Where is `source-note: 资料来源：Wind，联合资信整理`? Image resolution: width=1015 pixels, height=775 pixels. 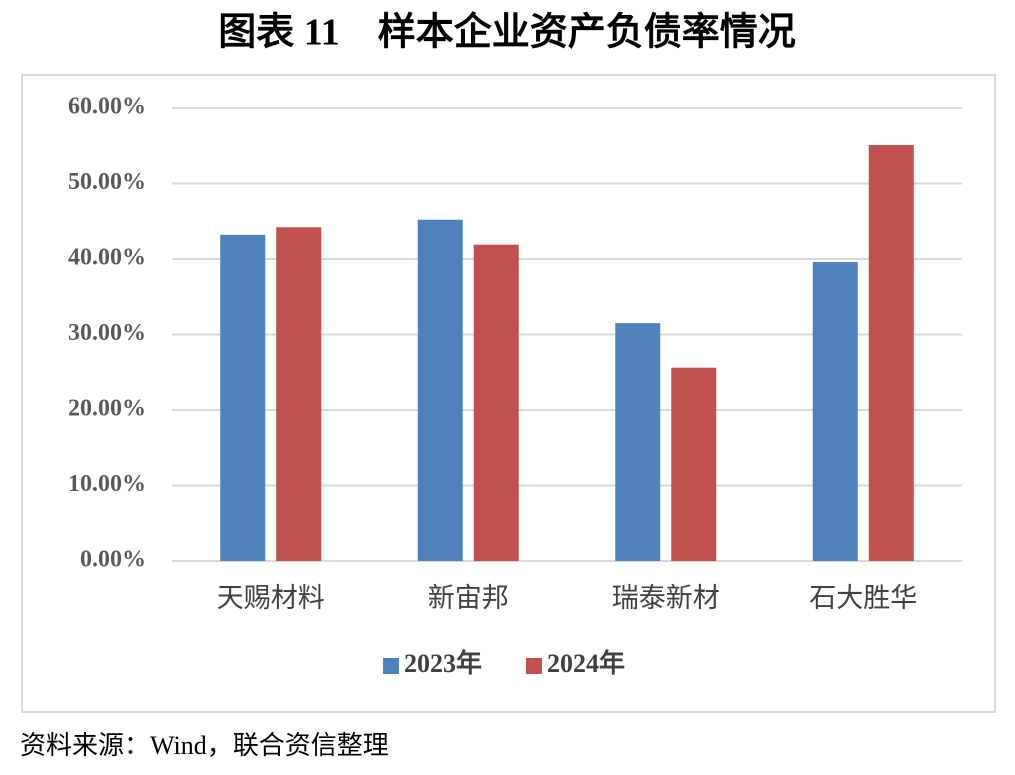
source-note: 资料来源：Wind，联合资信整理 is located at coordinates (204, 745).